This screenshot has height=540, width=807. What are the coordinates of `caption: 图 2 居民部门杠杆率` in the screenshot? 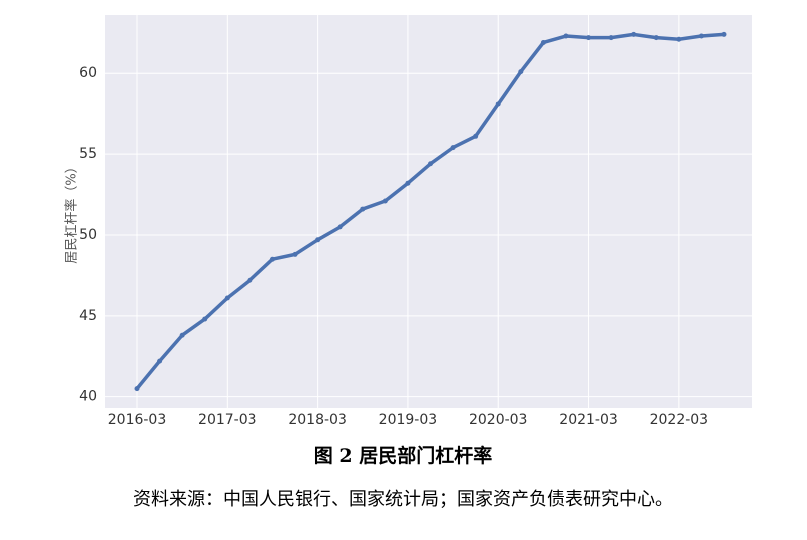 It's located at (403, 455).